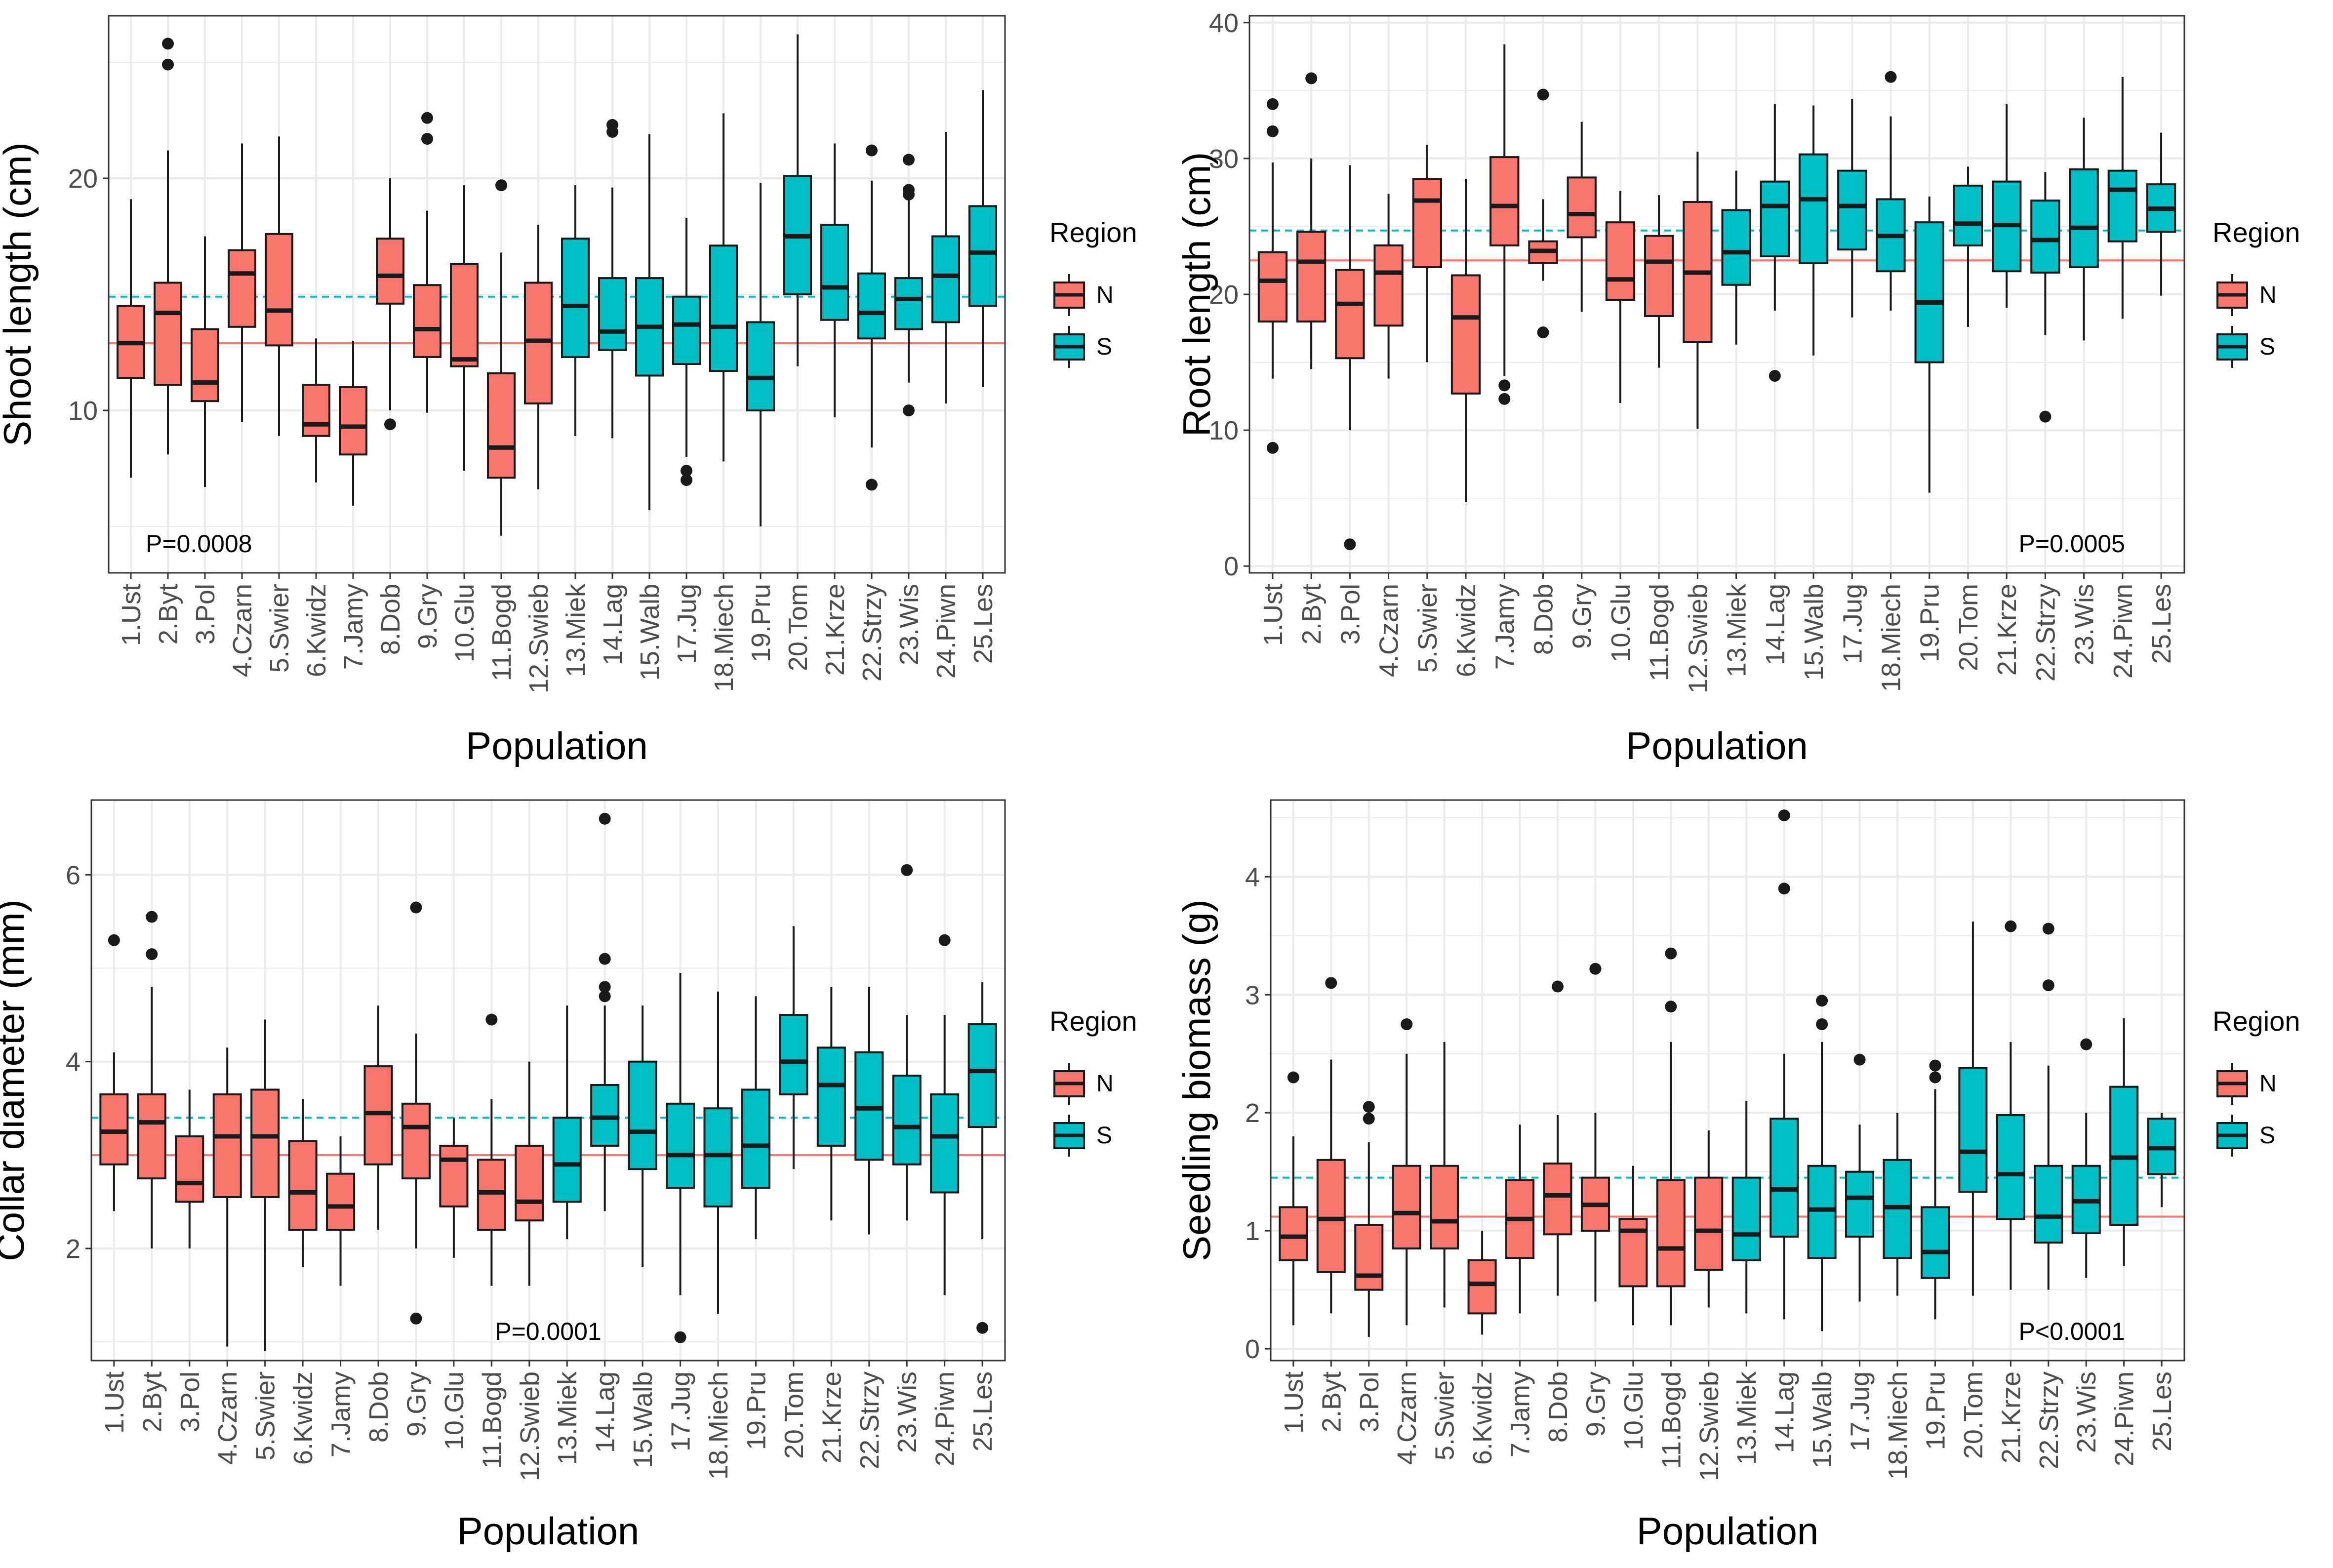 This screenshot has width=2333, height=1568. What do you see at coordinates (982, 239) in the screenshot?
I see `box-25.Les` at bounding box center [982, 239].